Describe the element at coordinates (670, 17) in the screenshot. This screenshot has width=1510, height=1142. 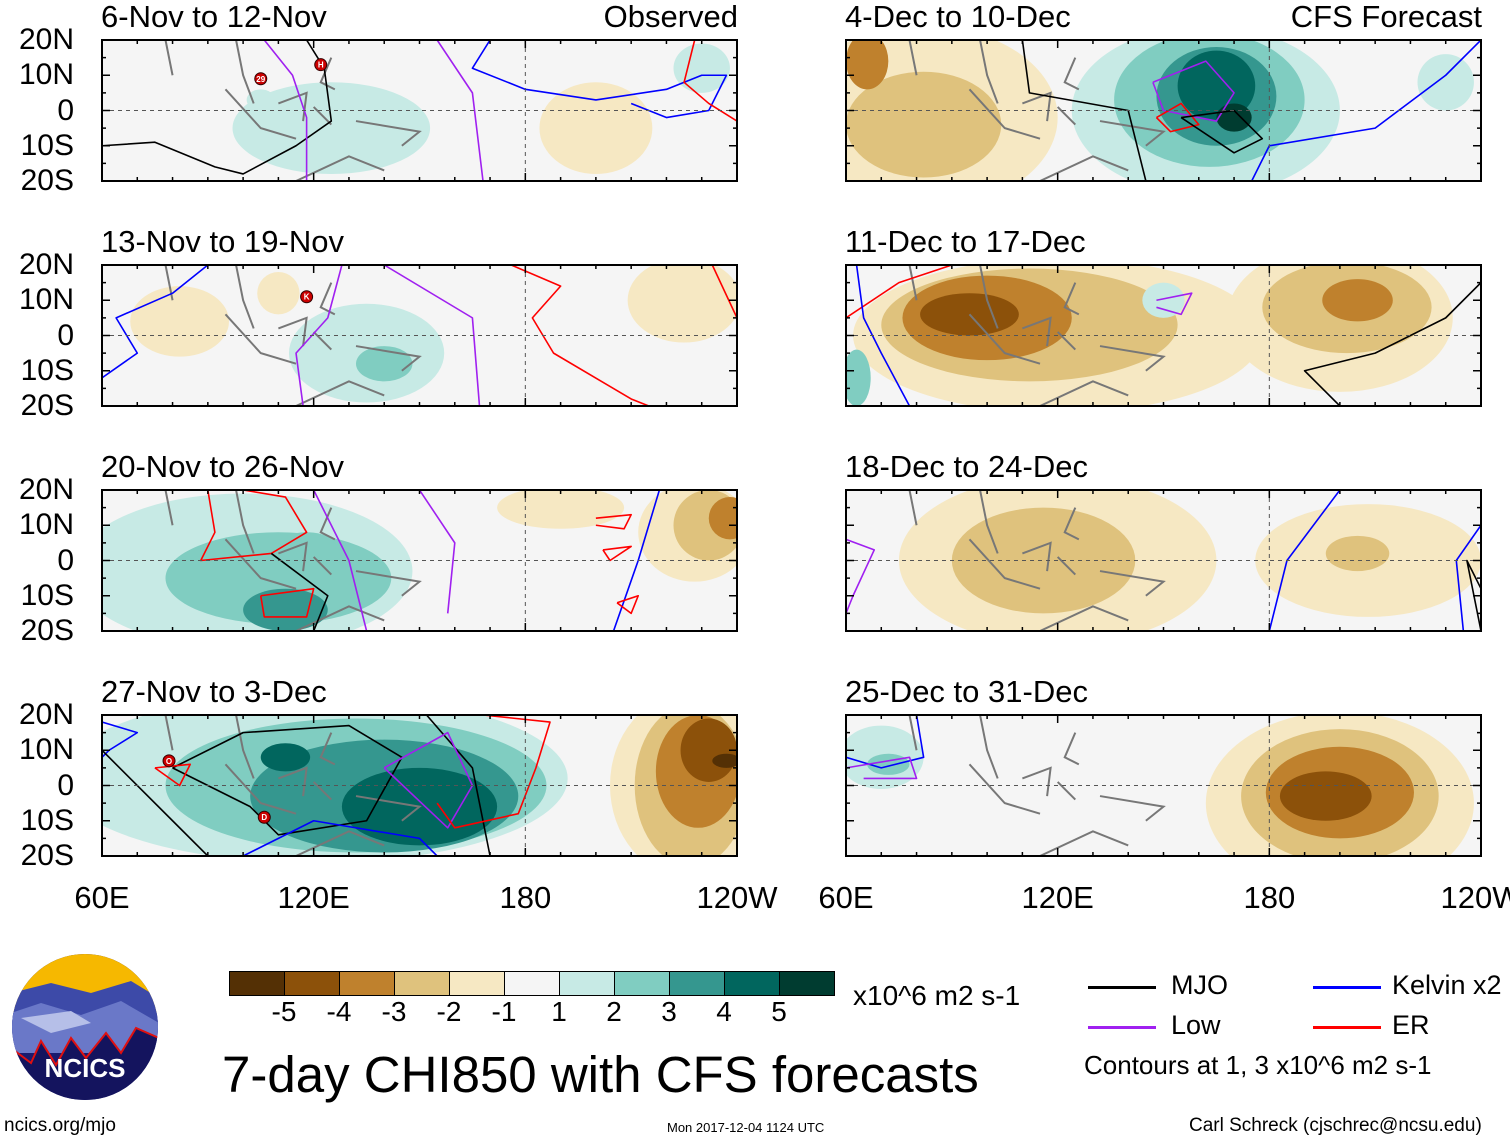
I see `panel-label: Observed` at that location.